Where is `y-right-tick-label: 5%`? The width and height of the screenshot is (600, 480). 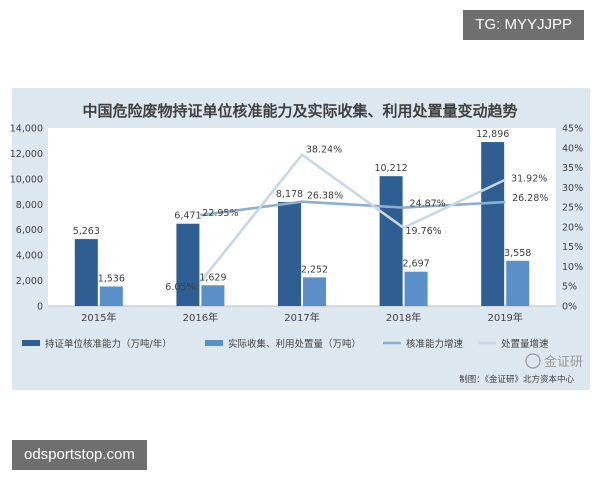
y-right-tick-label: 5% is located at coordinates (569, 287).